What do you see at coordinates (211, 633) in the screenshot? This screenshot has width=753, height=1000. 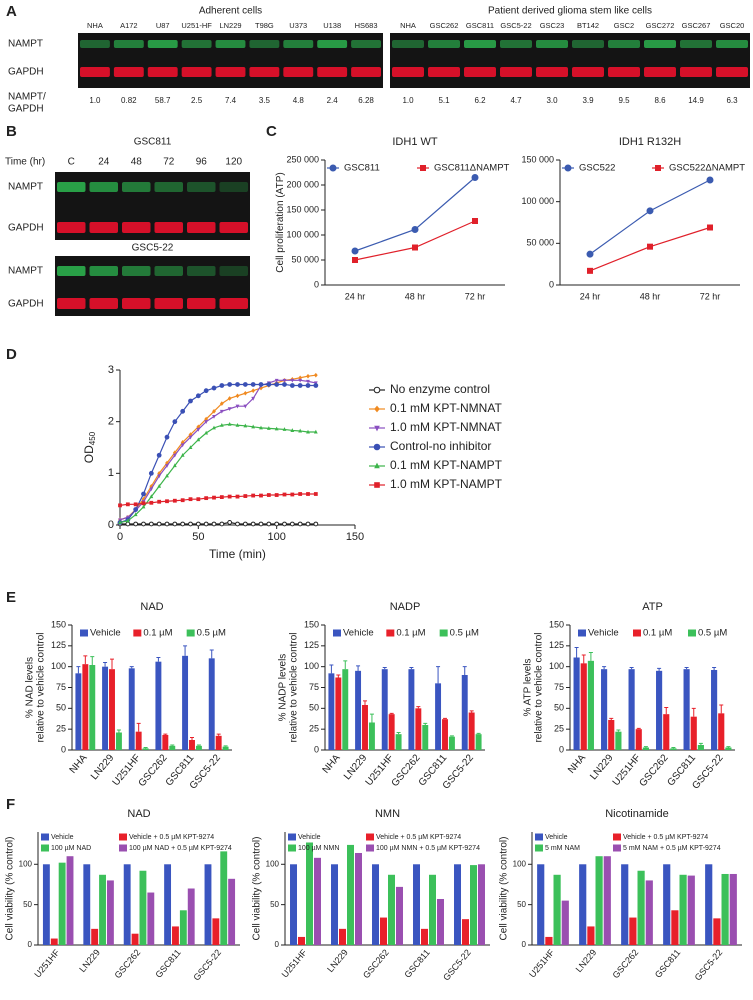 I see `legend-label: 0.5 µM` at bounding box center [211, 633].